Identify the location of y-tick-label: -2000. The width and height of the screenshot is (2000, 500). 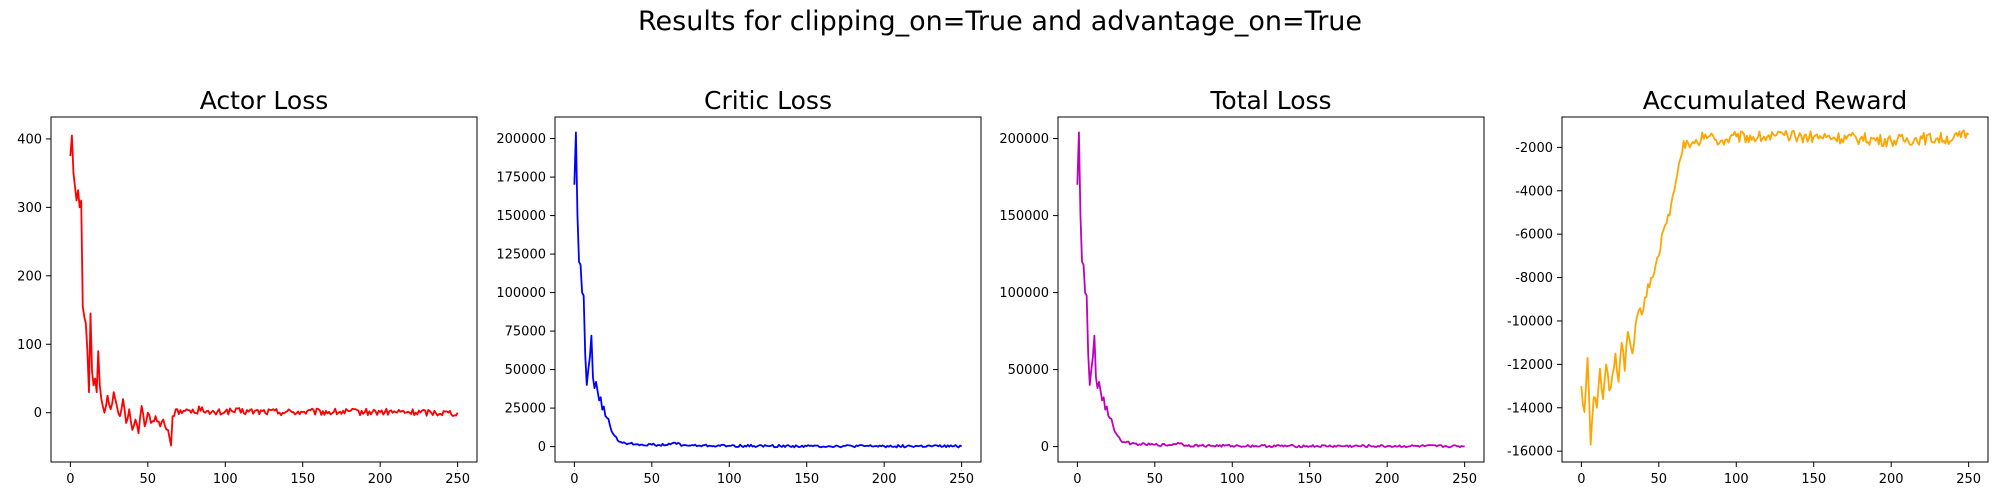
(1534, 148).